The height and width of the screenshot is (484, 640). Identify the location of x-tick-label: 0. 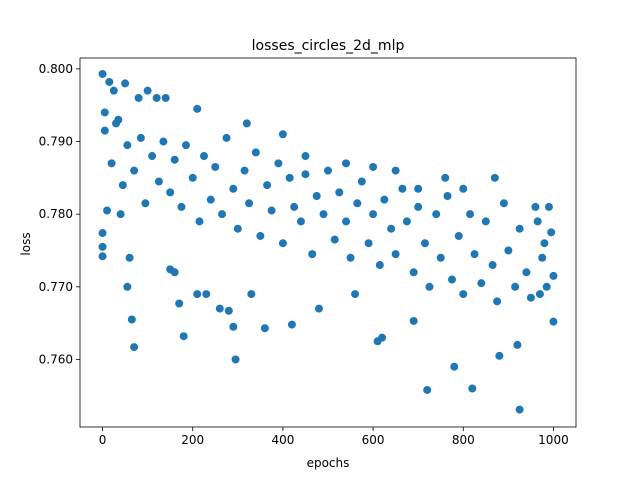
(103, 440).